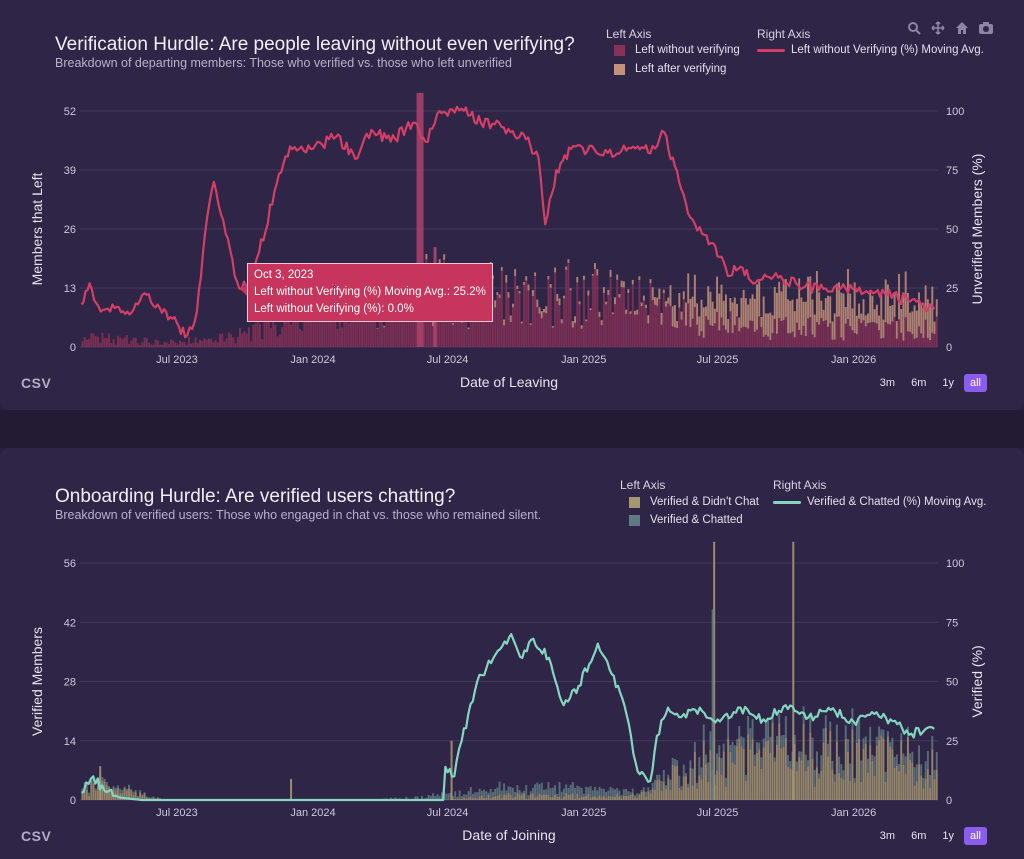 The height and width of the screenshot is (859, 1024). Describe the element at coordinates (879, 502) in the screenshot. I see `legend-item-chatted-moving-average: Verified & Chatted (%) Moving Avg.` at that location.